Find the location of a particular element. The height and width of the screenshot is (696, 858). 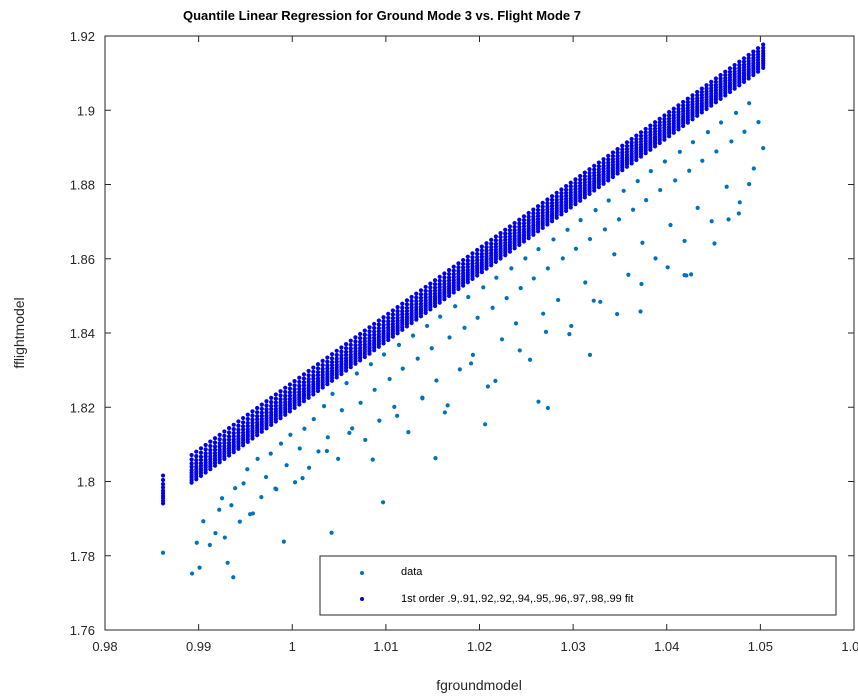

y-tick-label: 1.76 is located at coordinates (82, 630).